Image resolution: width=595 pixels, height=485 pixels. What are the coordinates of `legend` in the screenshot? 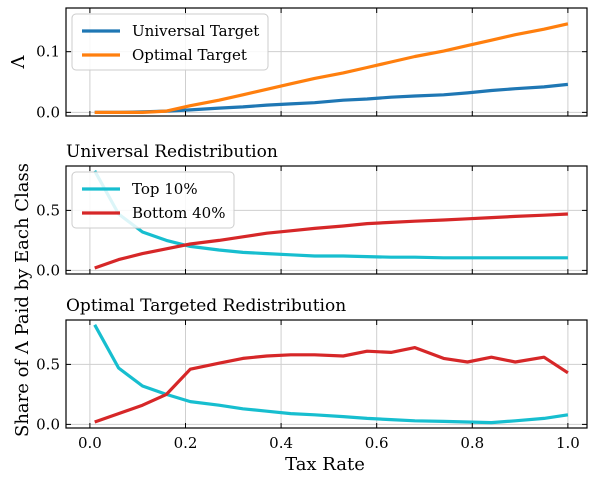 It's located at (170, 42).